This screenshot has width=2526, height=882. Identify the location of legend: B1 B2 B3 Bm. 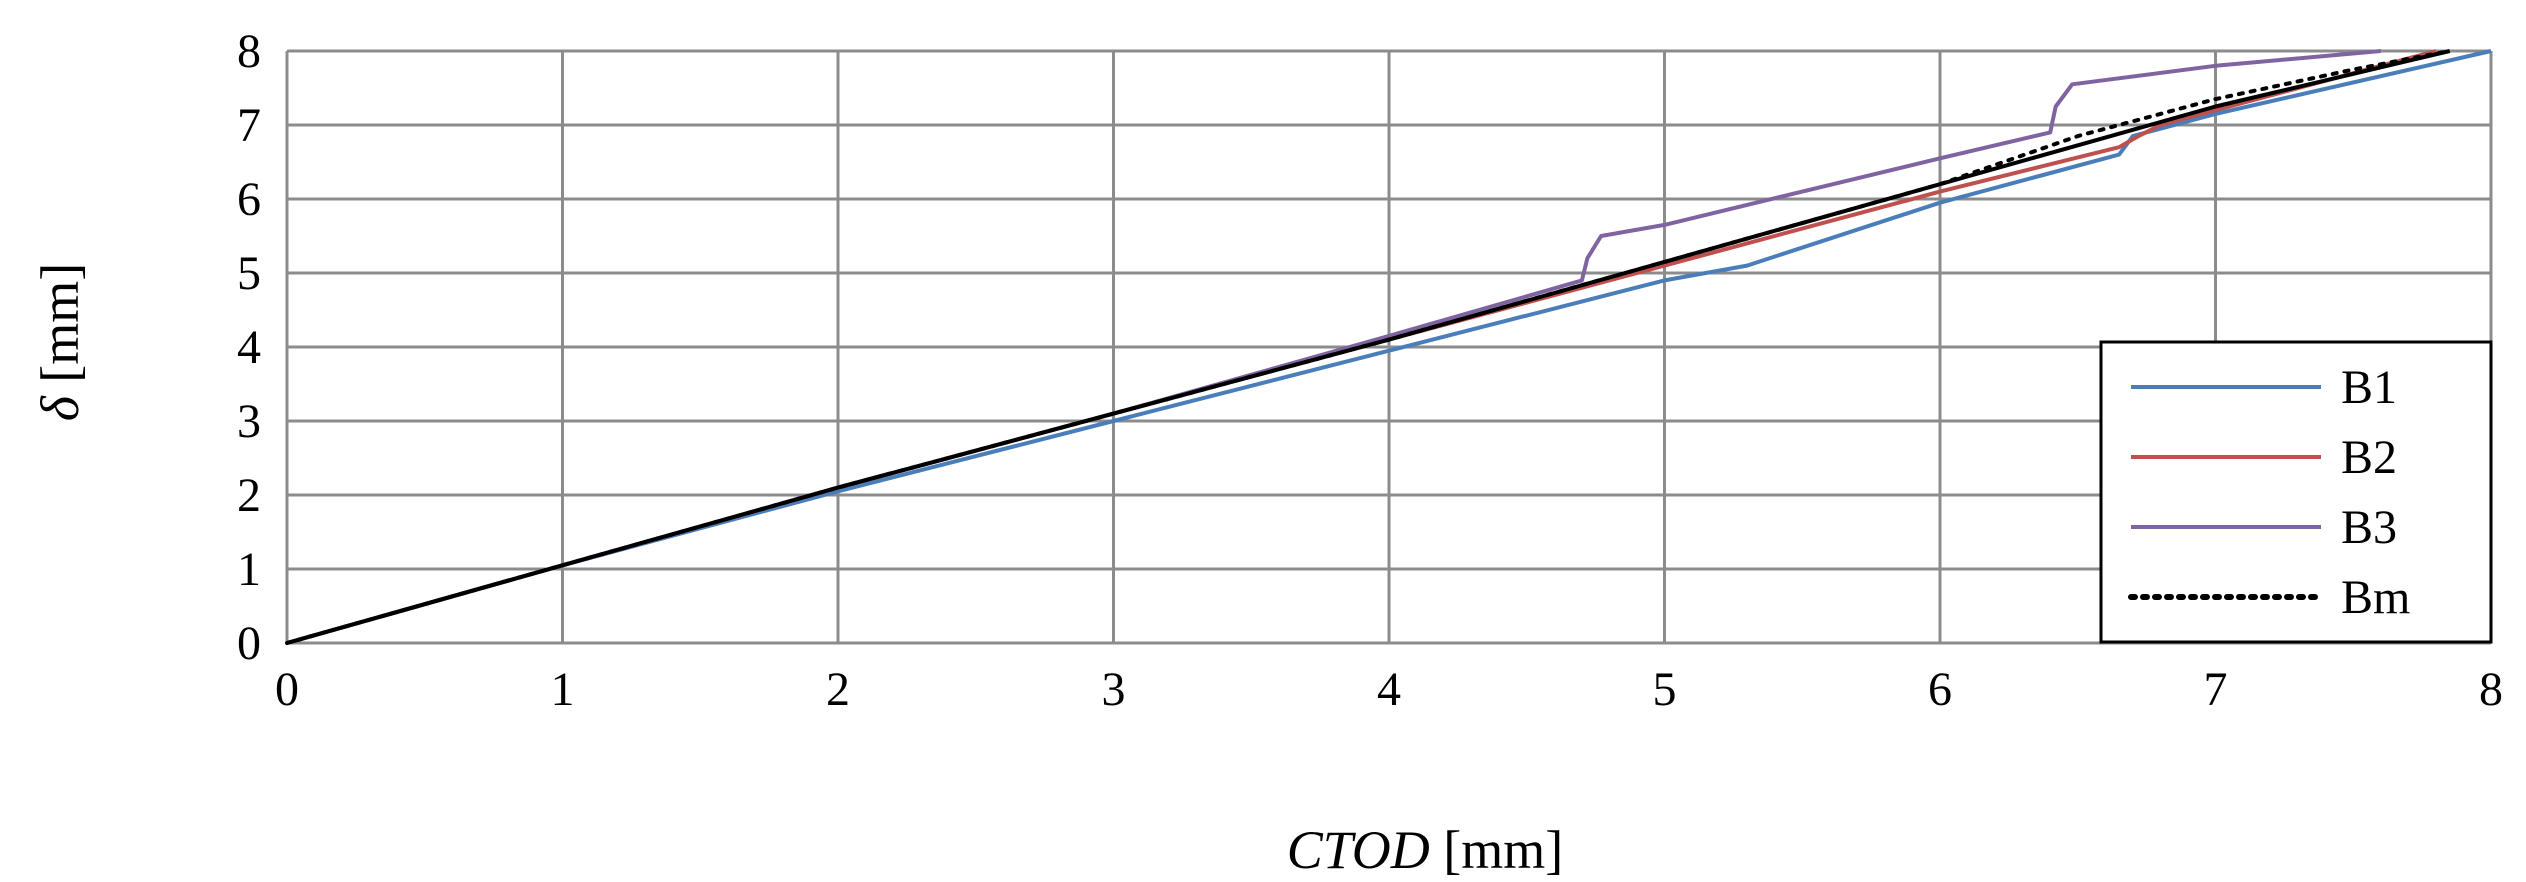
(2296, 492).